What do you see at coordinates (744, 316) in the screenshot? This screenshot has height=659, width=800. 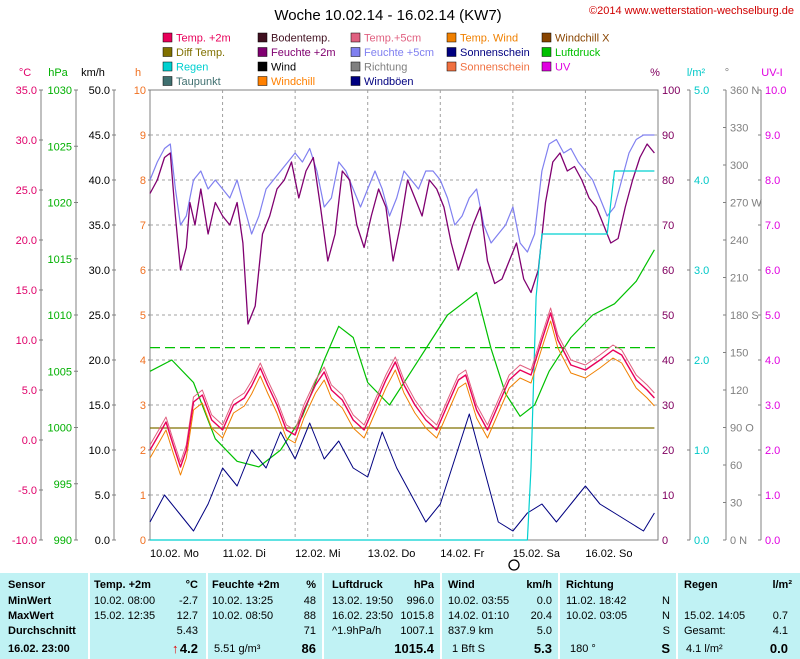 I see `axis-tick-direction: 180 S` at bounding box center [744, 316].